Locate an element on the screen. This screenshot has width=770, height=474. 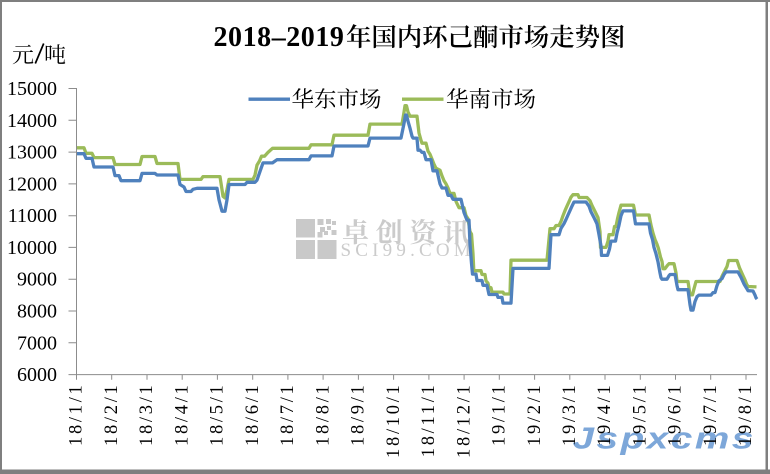
svg-text: 18/4/1 is located at coordinates (182, 414).